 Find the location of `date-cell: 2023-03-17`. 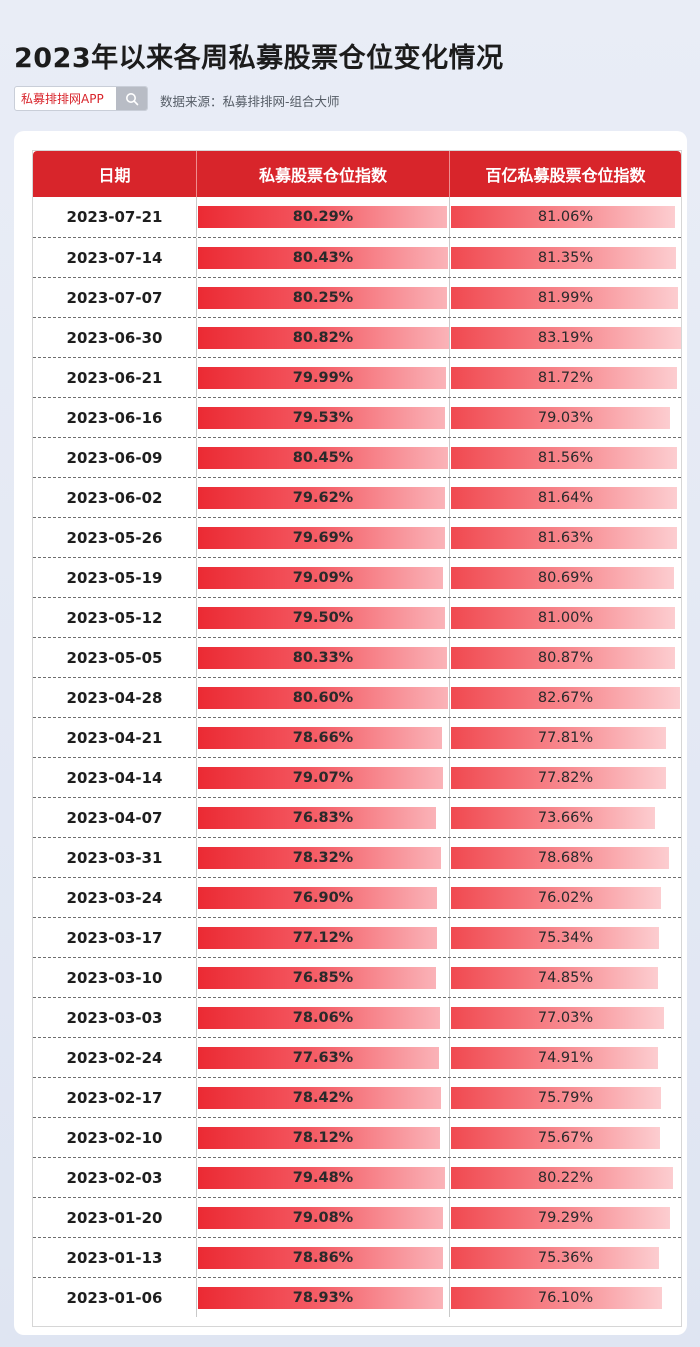

date-cell: 2023-03-17 is located at coordinates (114, 937).